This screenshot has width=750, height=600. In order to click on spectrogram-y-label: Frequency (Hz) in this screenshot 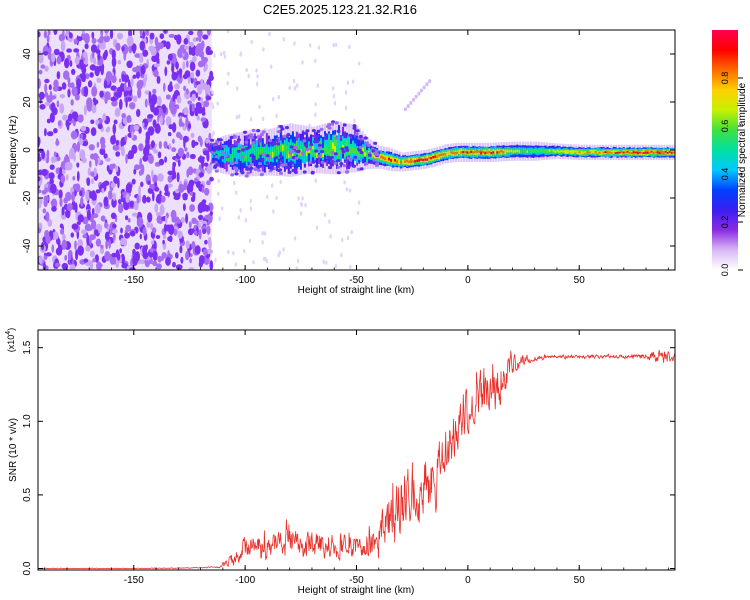, I will do `click(13, 150)`.